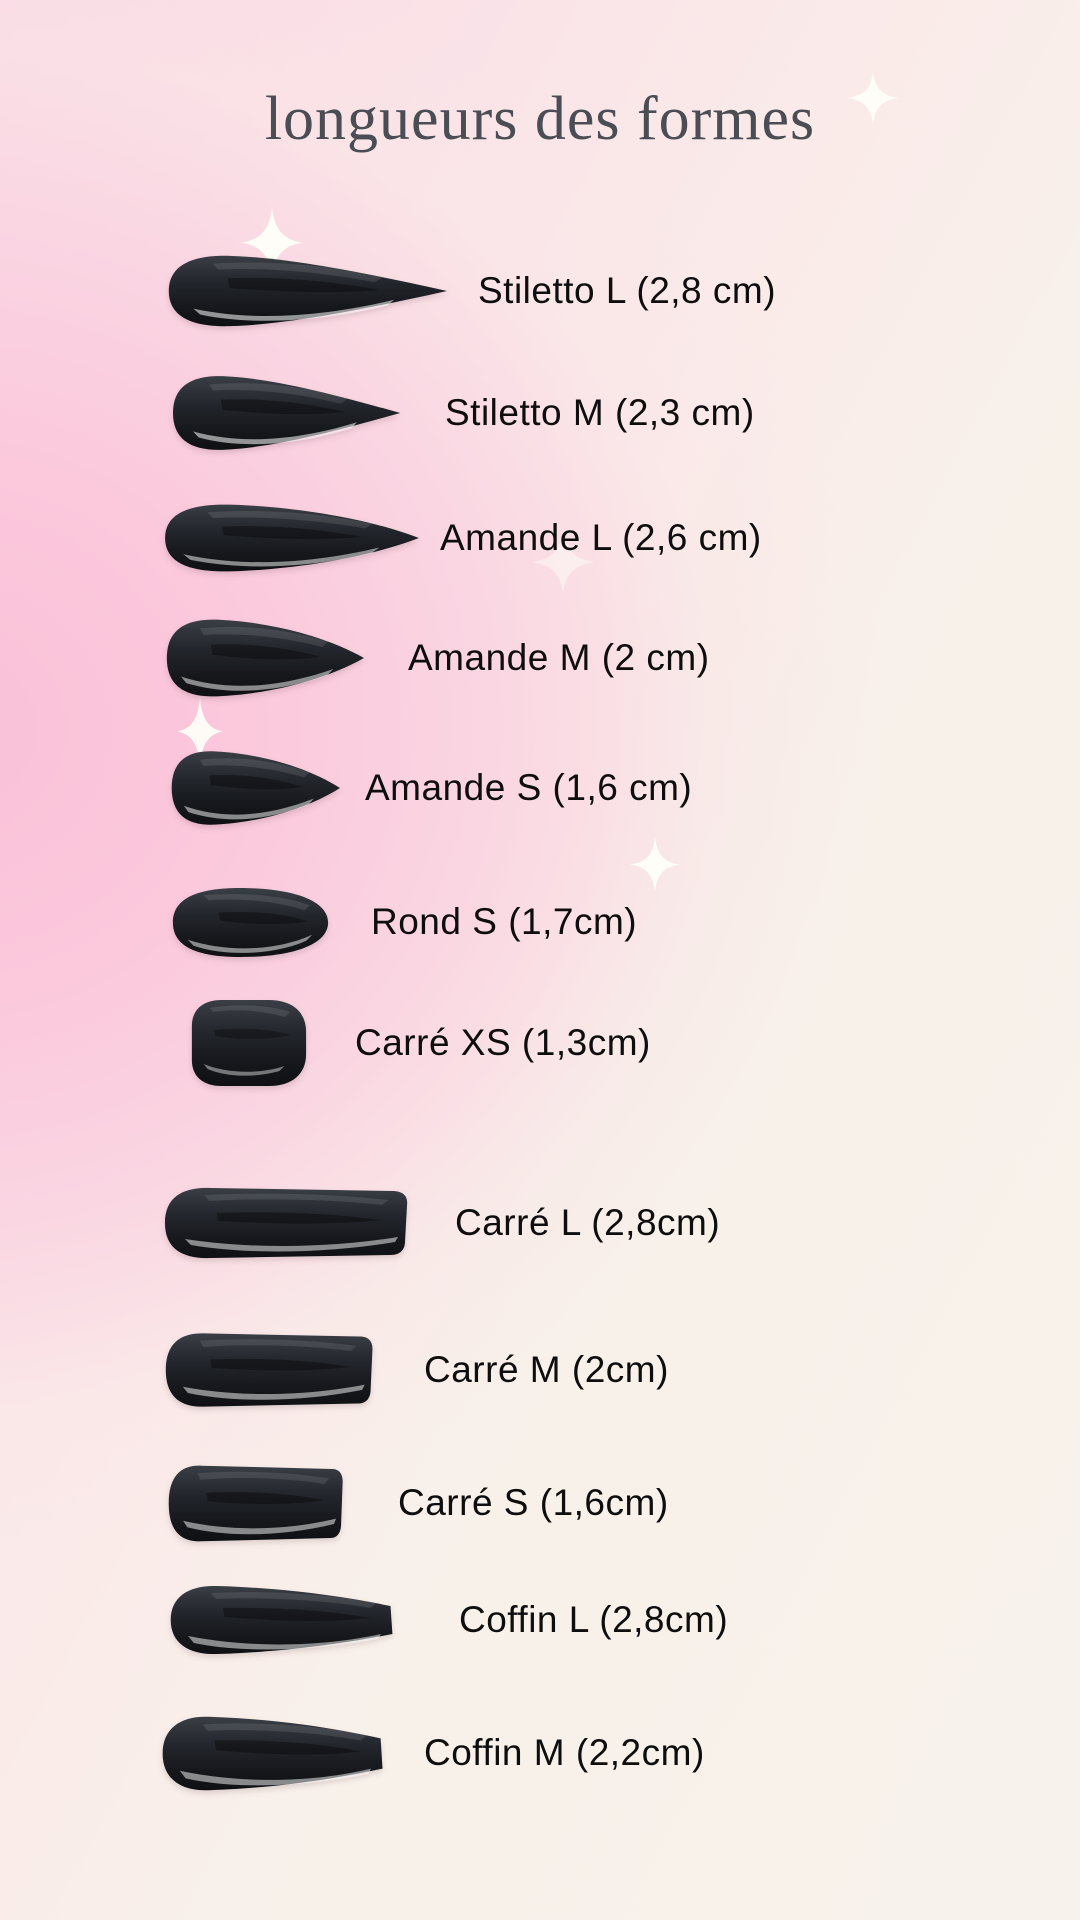  What do you see at coordinates (250, 922) in the screenshot?
I see `nail-image-rond-s` at bounding box center [250, 922].